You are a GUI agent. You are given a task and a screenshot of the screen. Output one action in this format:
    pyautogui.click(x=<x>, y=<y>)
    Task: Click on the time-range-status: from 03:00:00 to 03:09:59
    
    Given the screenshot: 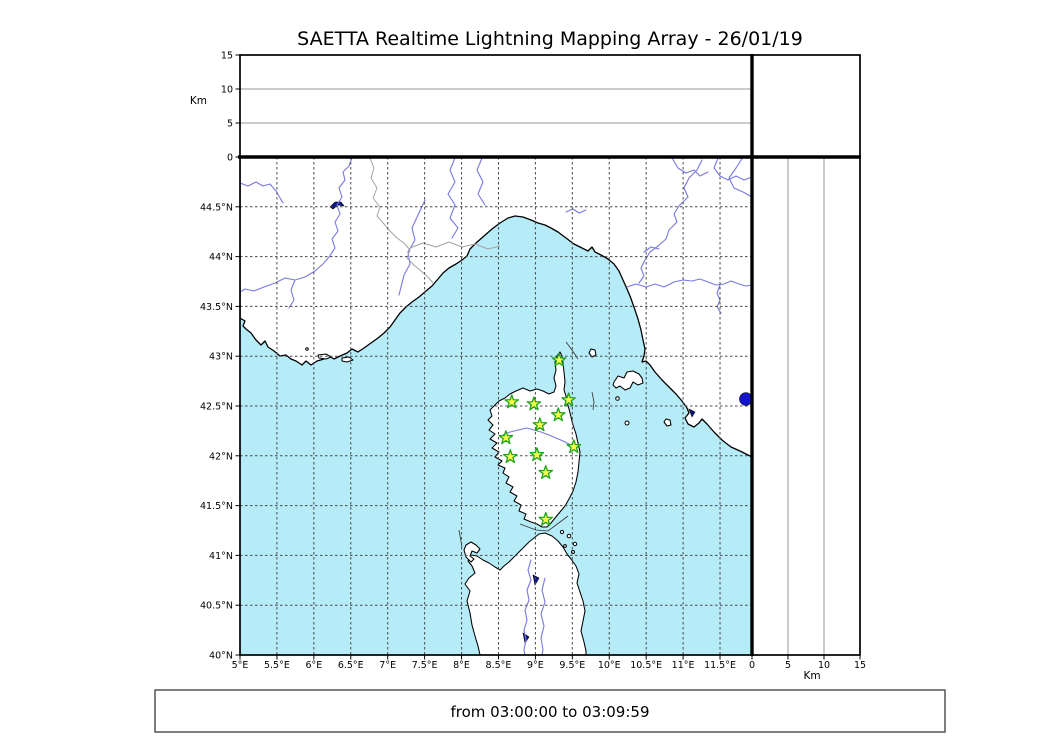 What is the action you would take?
    pyautogui.click(x=549, y=712)
    